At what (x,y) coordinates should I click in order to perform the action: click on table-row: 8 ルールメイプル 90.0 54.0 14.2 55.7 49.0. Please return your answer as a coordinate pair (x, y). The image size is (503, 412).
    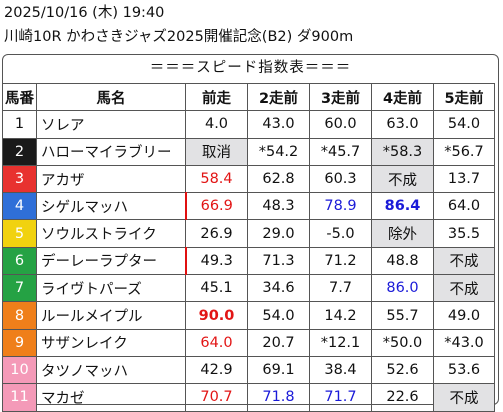
    Looking at the image, I should click on (248, 315).